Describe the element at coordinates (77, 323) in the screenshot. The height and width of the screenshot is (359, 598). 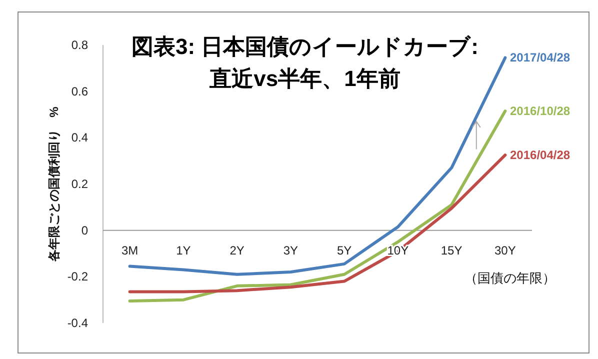
I see `y-tick-label: -0.4` at that location.